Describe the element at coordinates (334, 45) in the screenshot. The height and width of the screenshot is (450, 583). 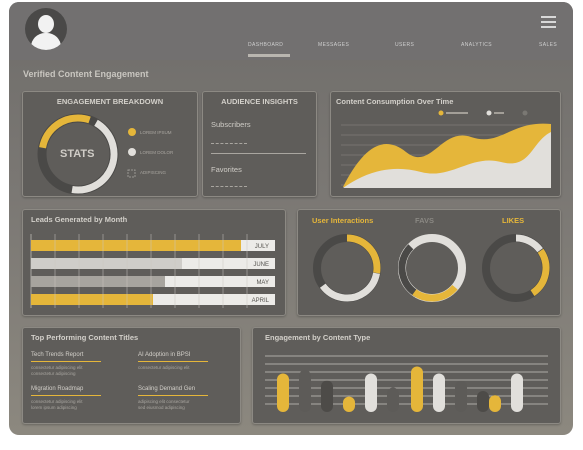
I see `nav-messages: MESSAGES` at that location.